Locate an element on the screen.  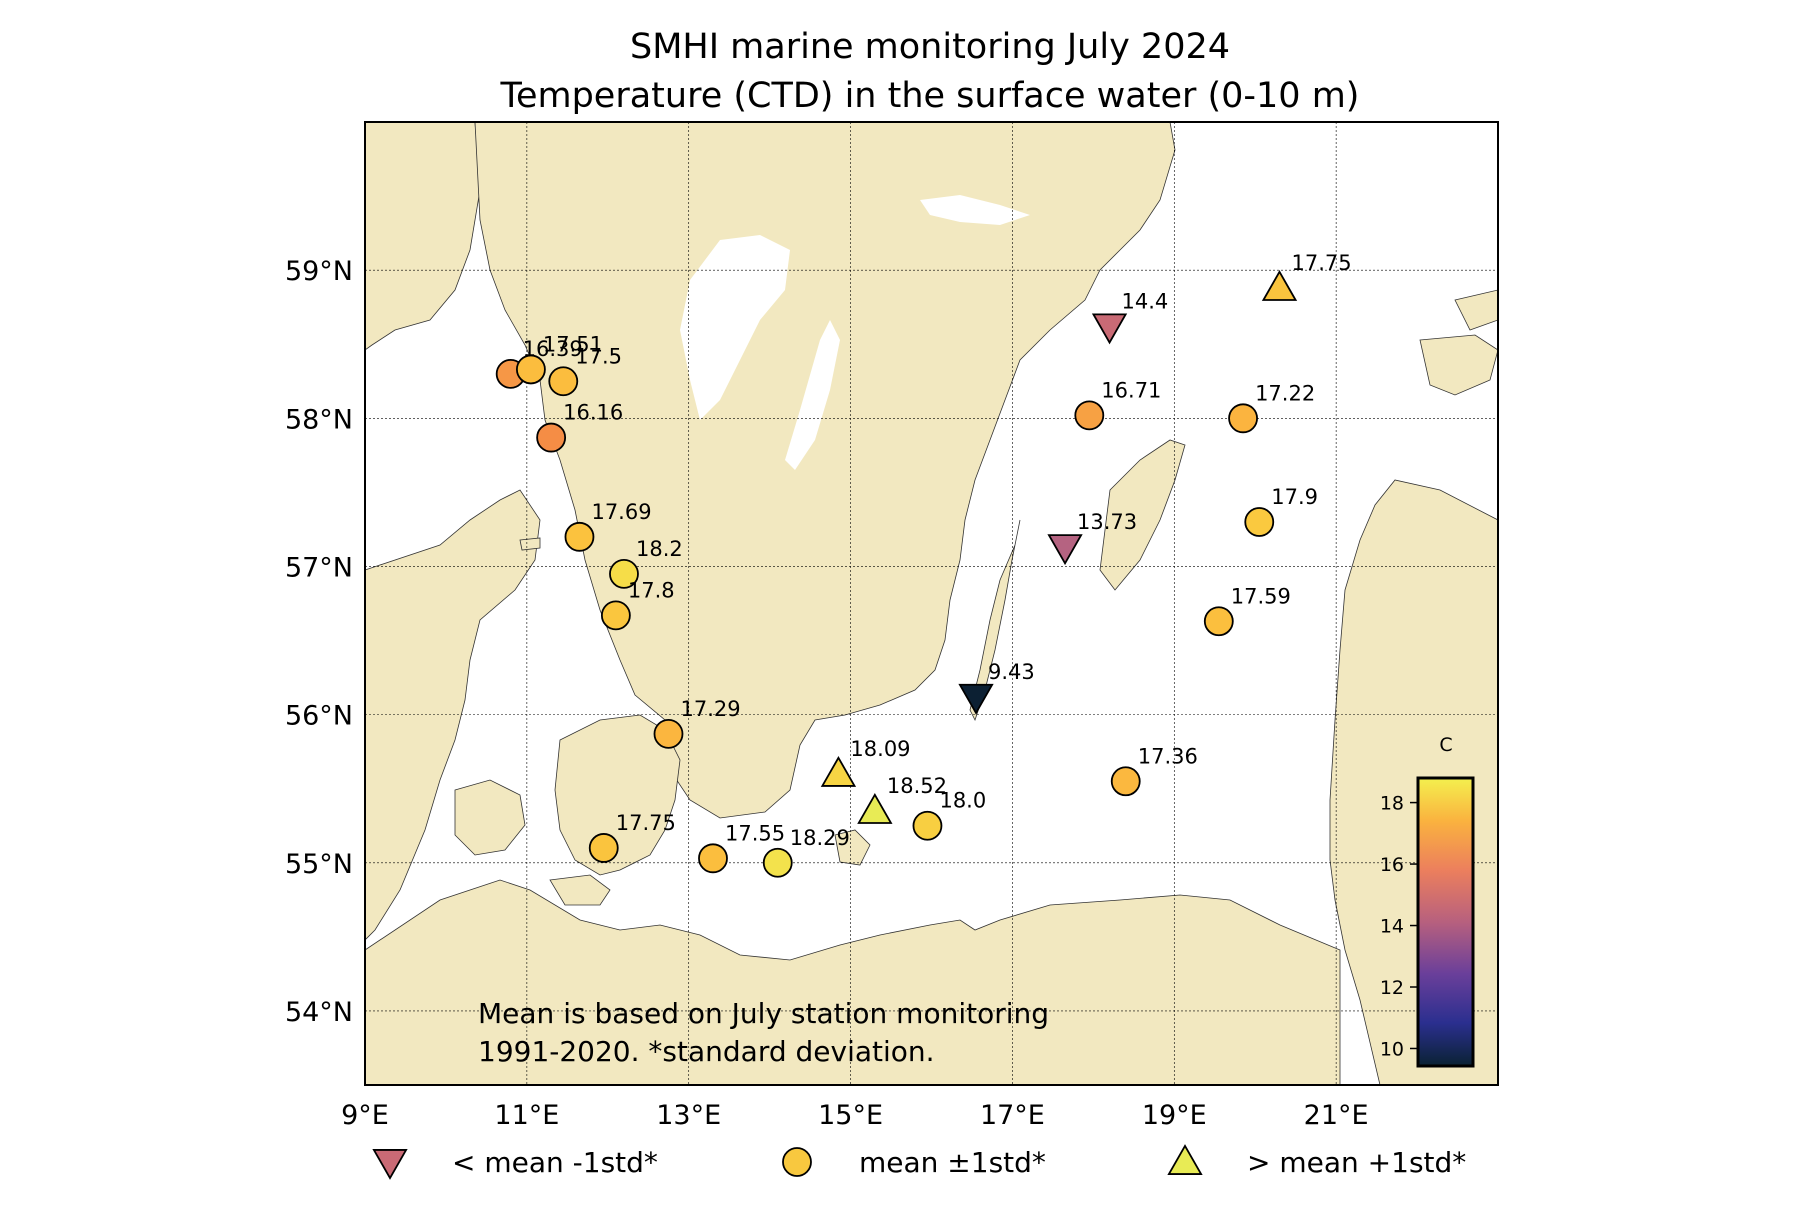
station: 18.29 is located at coordinates (806, 852).